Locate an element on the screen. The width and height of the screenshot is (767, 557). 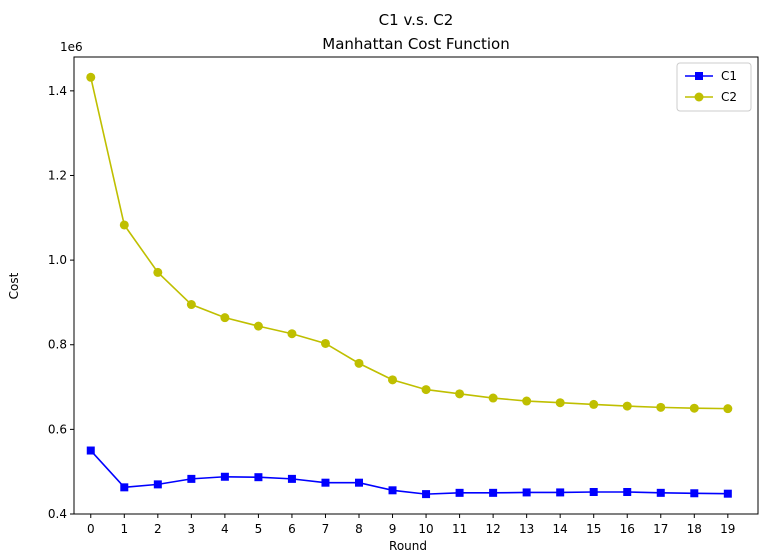
x-tick-label-15: 15 is located at coordinates (593, 529).